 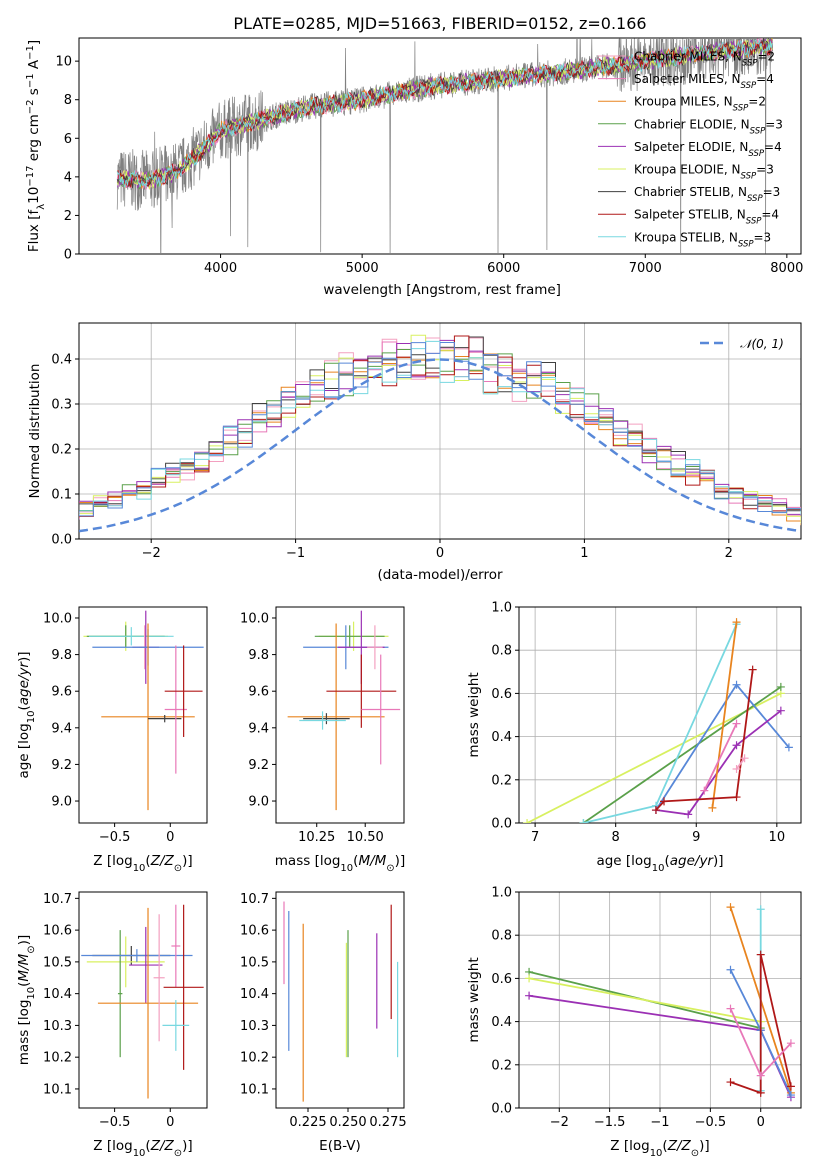 I want to click on legend-value: =4, so click(x=770, y=215).